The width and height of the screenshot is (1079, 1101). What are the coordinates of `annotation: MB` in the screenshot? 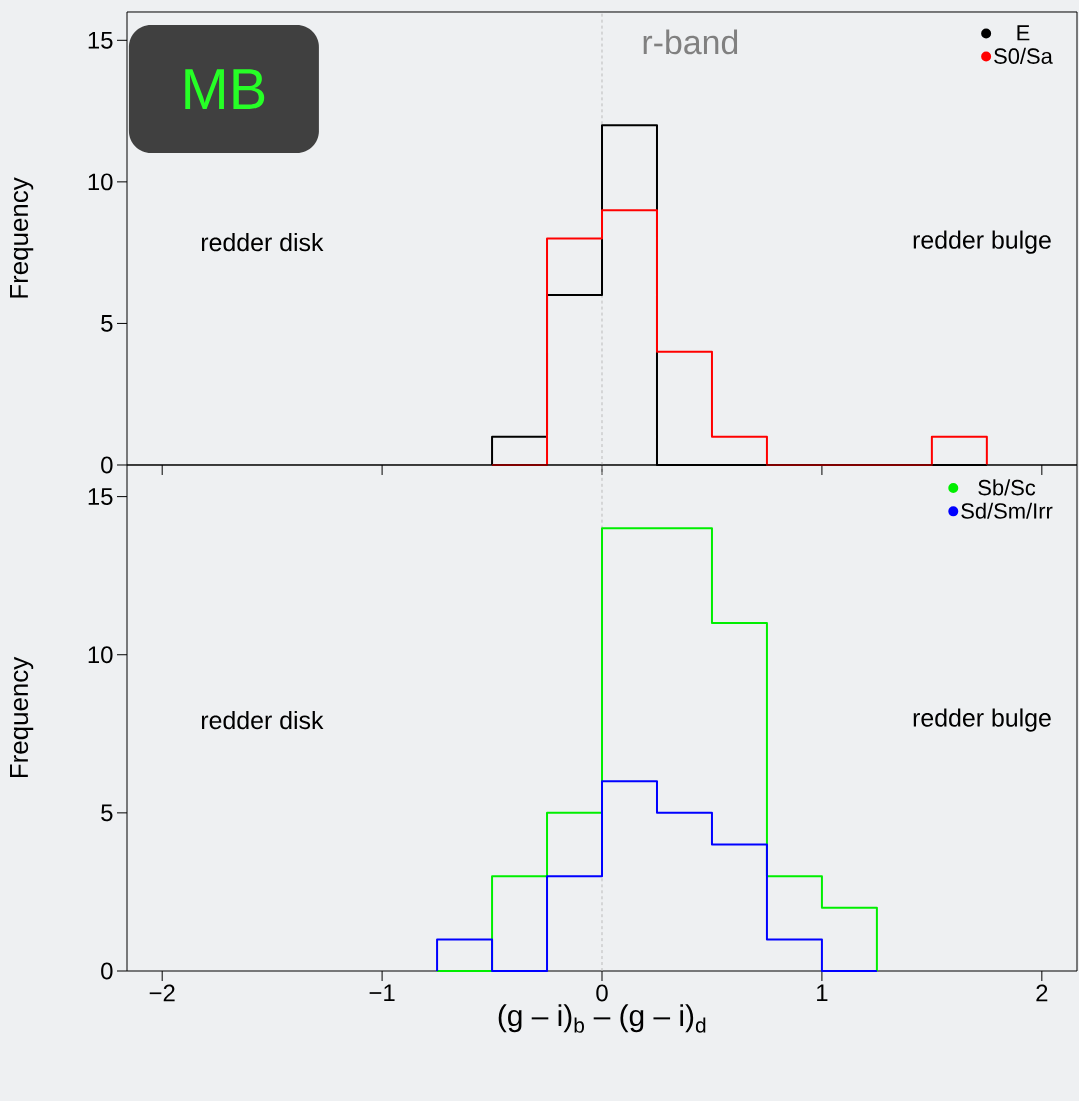 It's located at (225, 89).